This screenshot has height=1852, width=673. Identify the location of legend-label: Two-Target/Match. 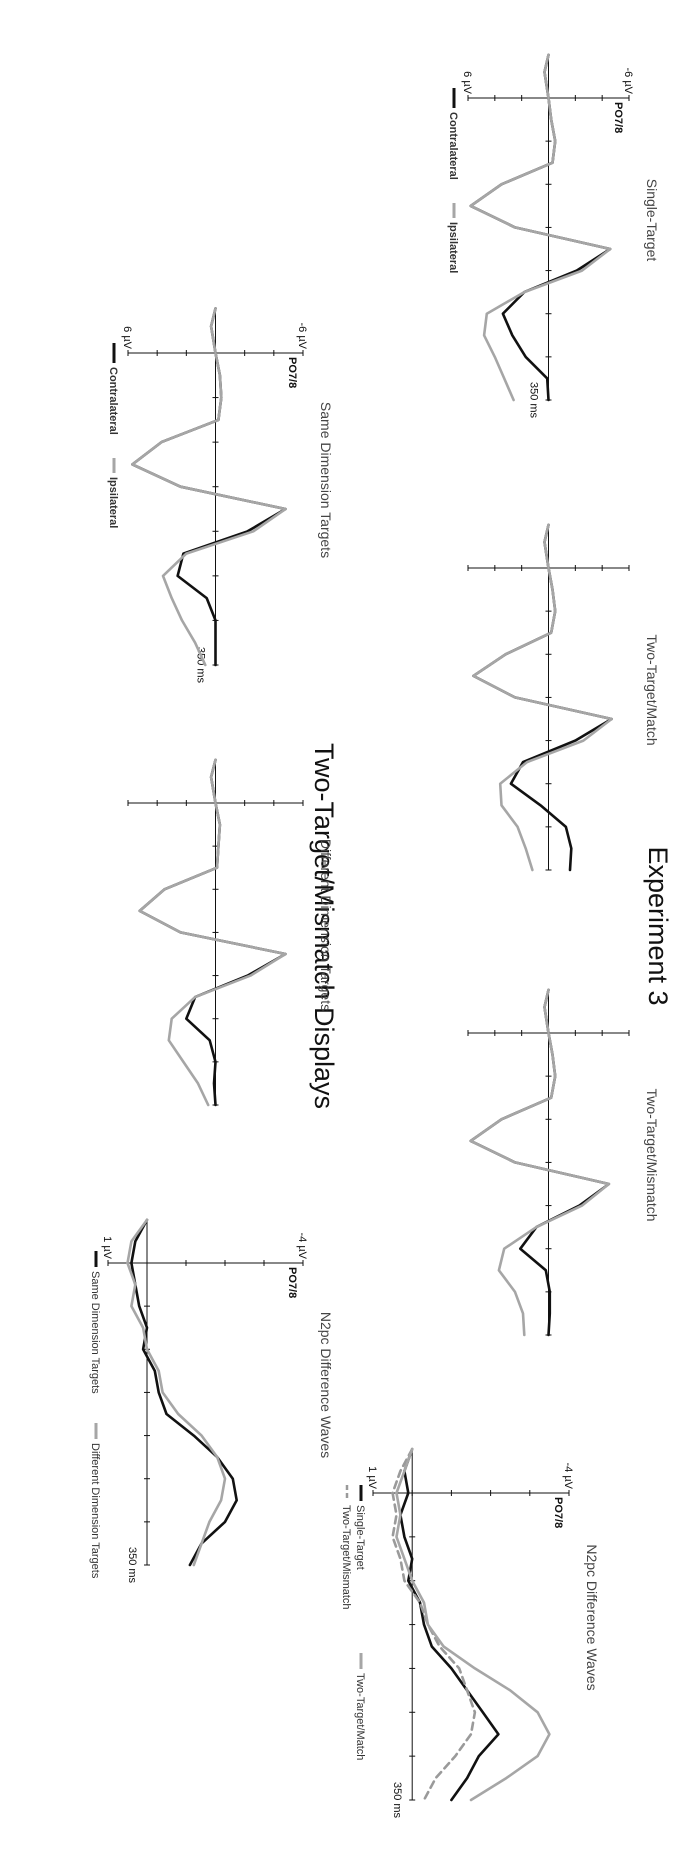
(360, 1716).